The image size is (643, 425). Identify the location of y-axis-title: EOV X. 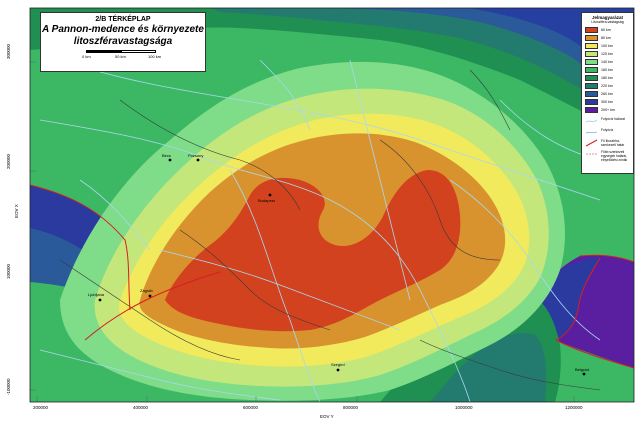
(16, 211).